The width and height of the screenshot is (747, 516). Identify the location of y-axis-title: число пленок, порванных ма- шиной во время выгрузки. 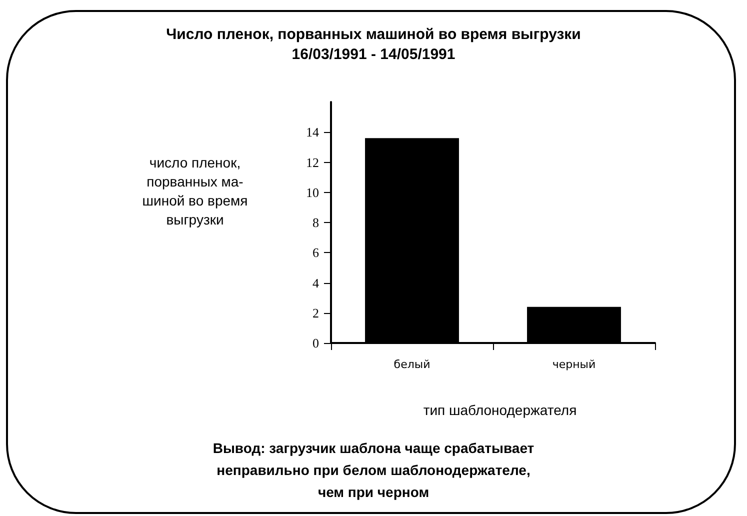
(195, 191).